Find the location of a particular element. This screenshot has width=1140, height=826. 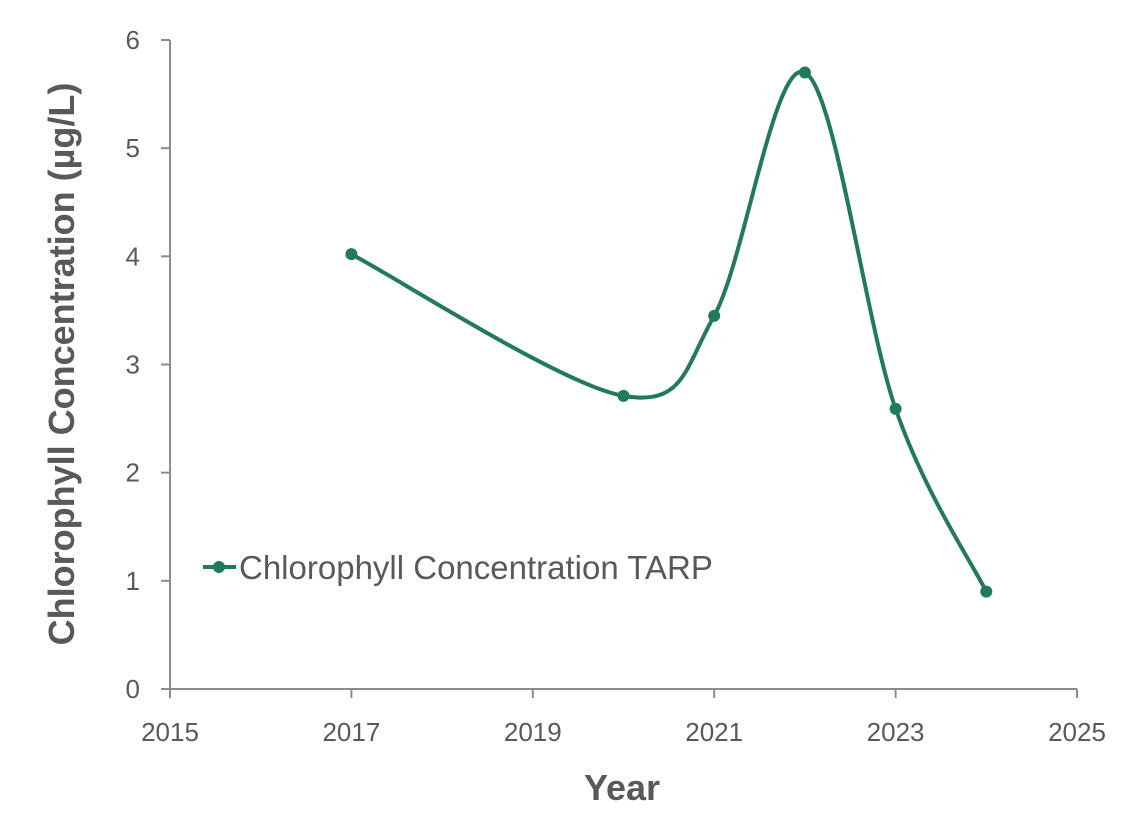

legend: Chlorophyll Concentration TARP is located at coordinates (458, 567).